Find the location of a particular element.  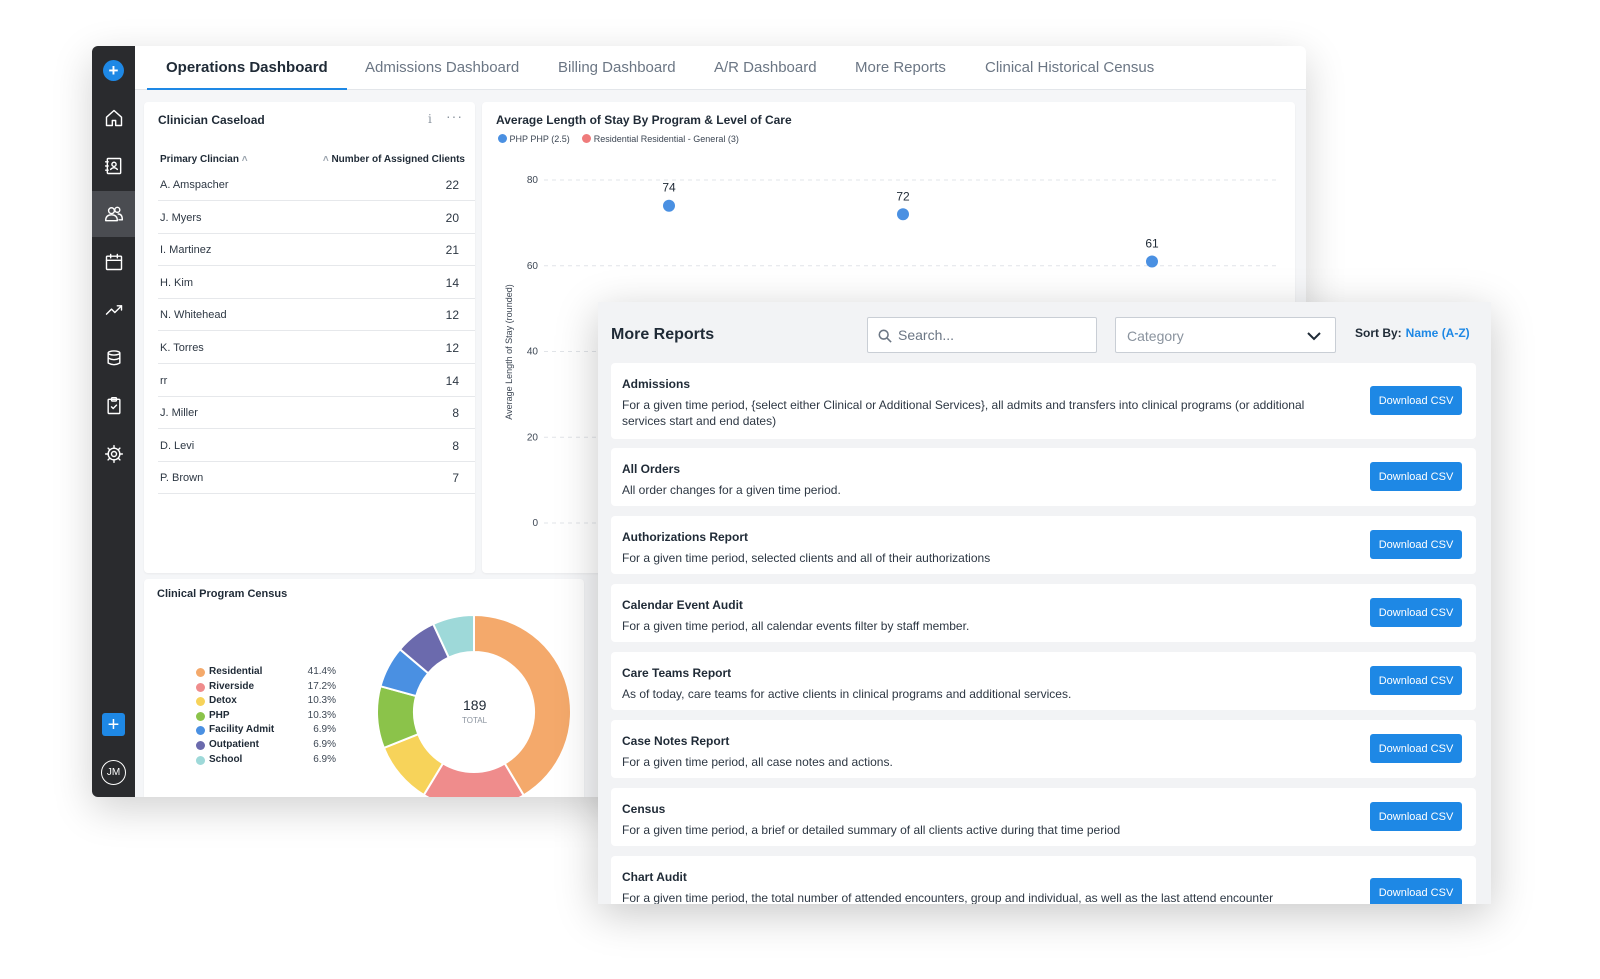

search-icon is located at coordinates (885, 336).